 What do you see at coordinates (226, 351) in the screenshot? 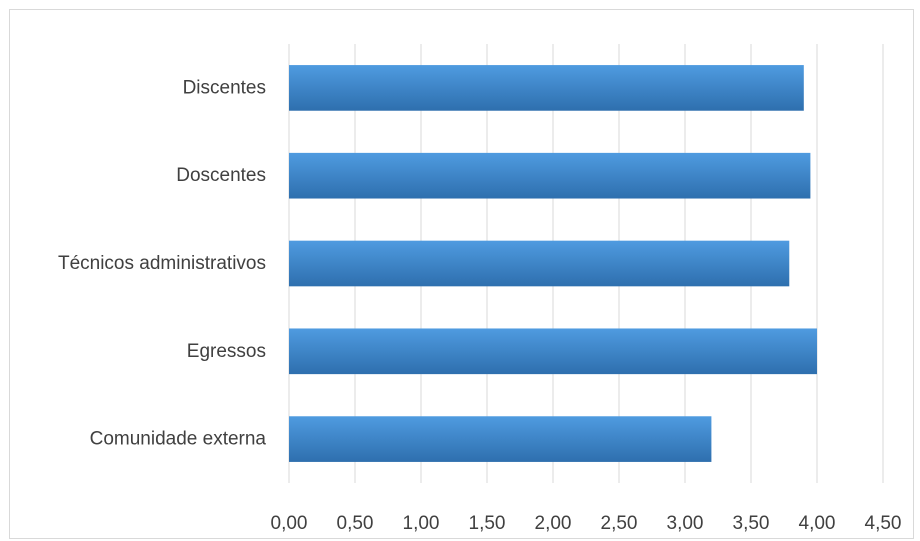
I see `category-label: Egressos` at bounding box center [226, 351].